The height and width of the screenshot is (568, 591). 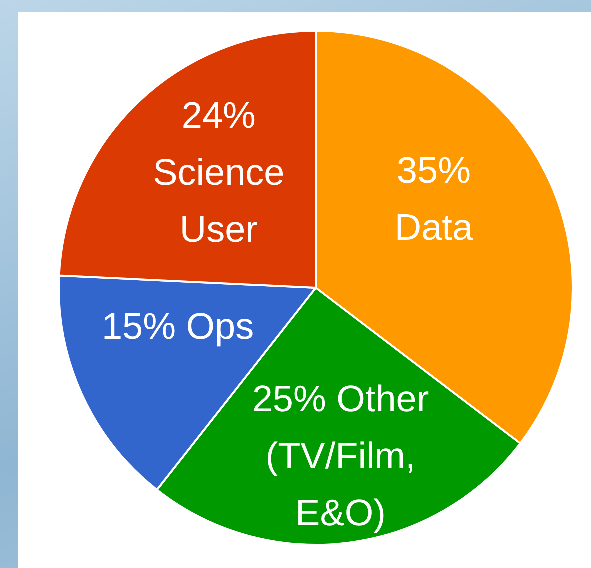 What do you see at coordinates (434, 227) in the screenshot?
I see `slice-label: Data` at bounding box center [434, 227].